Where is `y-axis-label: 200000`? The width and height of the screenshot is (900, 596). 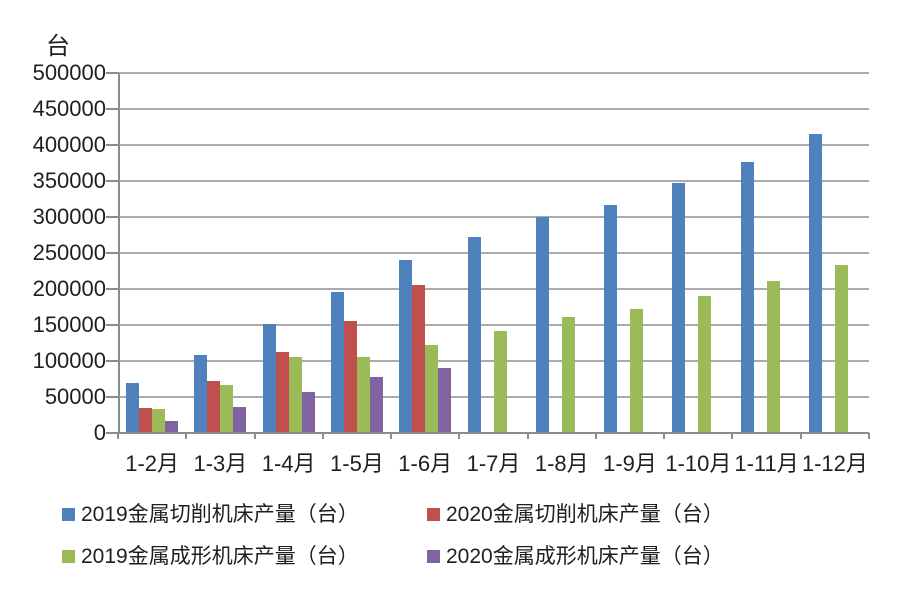 y-axis-label: 200000 is located at coordinates (69, 288).